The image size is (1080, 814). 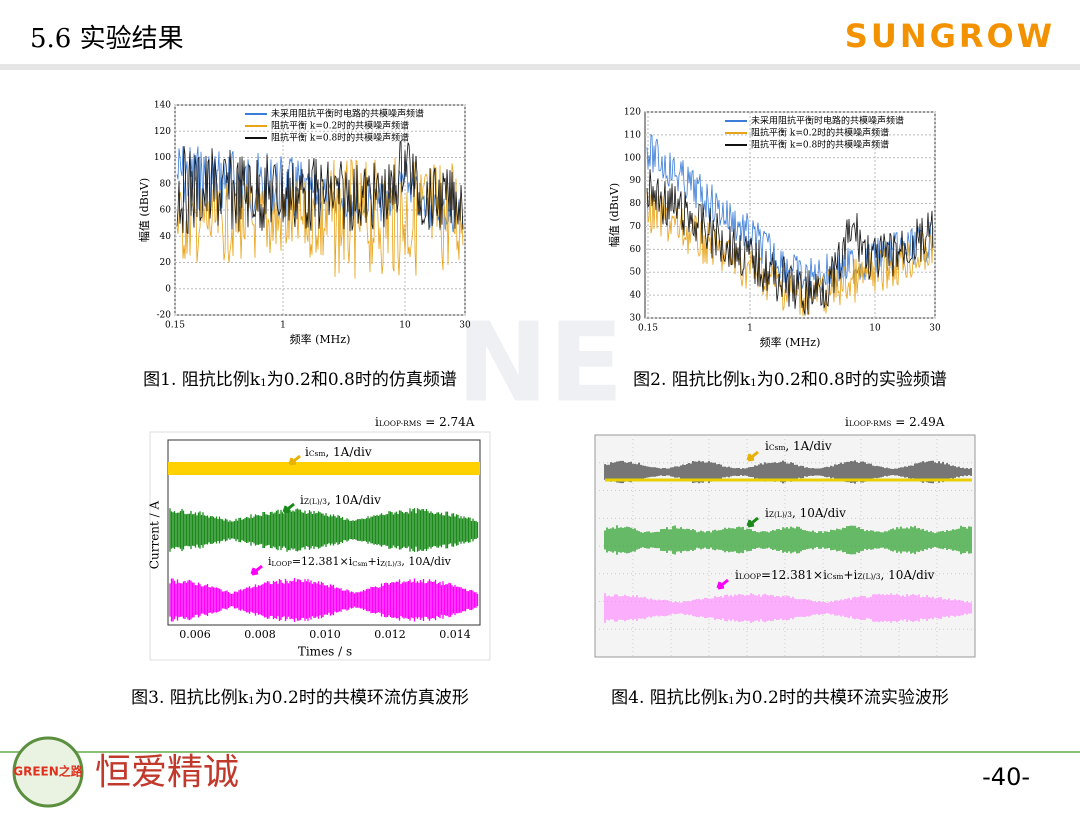 What do you see at coordinates (455, 634) in the screenshot?
I see `x-tick-label: 0.014` at bounding box center [455, 634].